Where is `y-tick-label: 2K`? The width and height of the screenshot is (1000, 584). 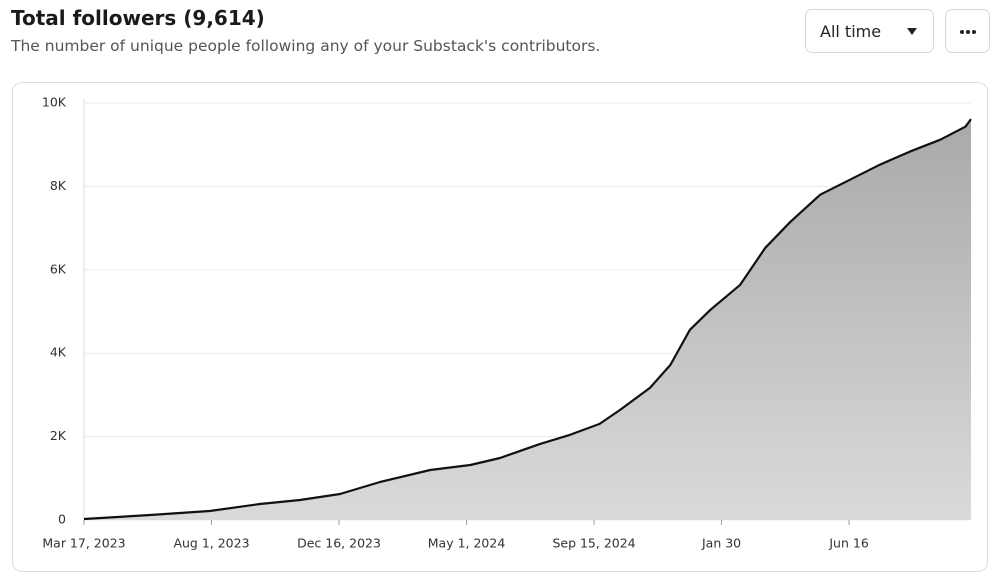
y-tick-label: 2K is located at coordinates (58, 435).